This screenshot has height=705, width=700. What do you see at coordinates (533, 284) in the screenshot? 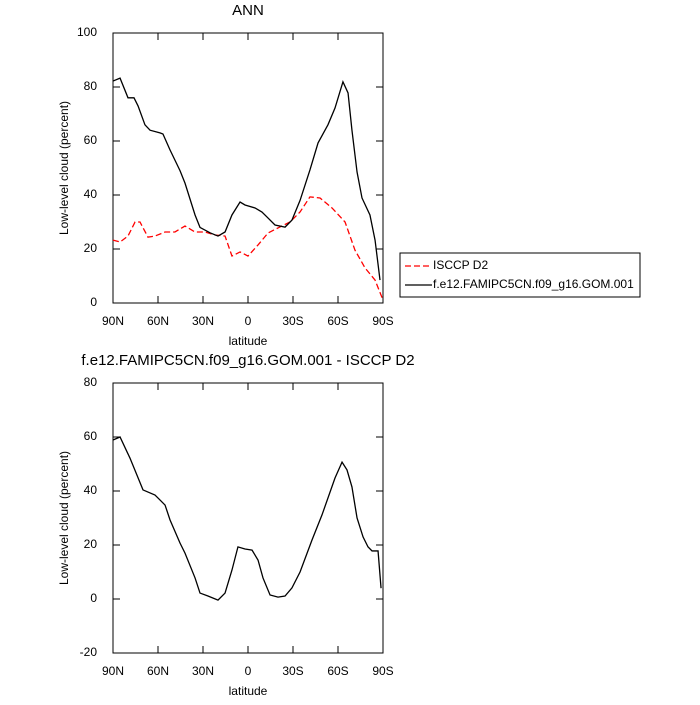
I see `legend-label: f.e12.FAMIPC5CN.f09_g16.GOM.001` at bounding box center [533, 284].